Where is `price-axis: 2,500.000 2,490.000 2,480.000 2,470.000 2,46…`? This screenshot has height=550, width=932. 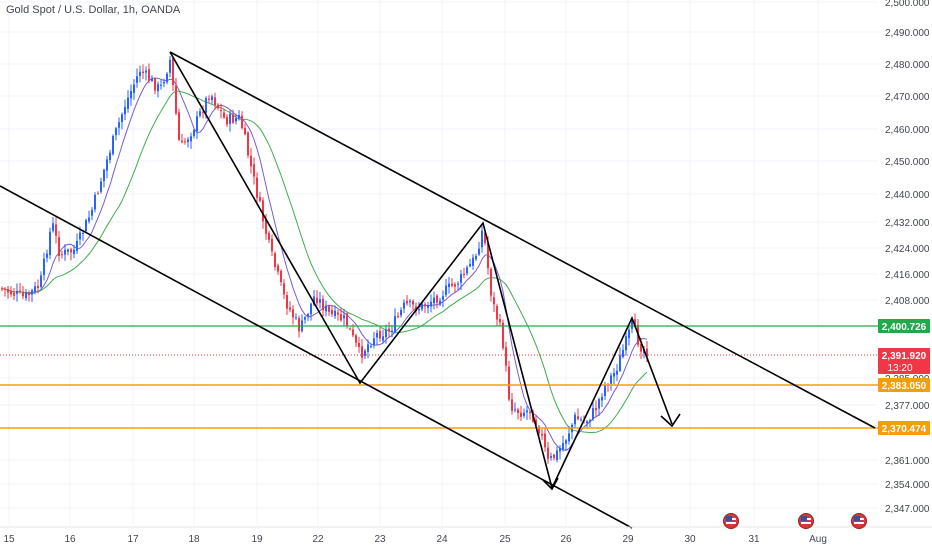 price-axis: 2,500.000 2,490.000 2,480.000 2,470.000 2,46… is located at coordinates (907, 257).